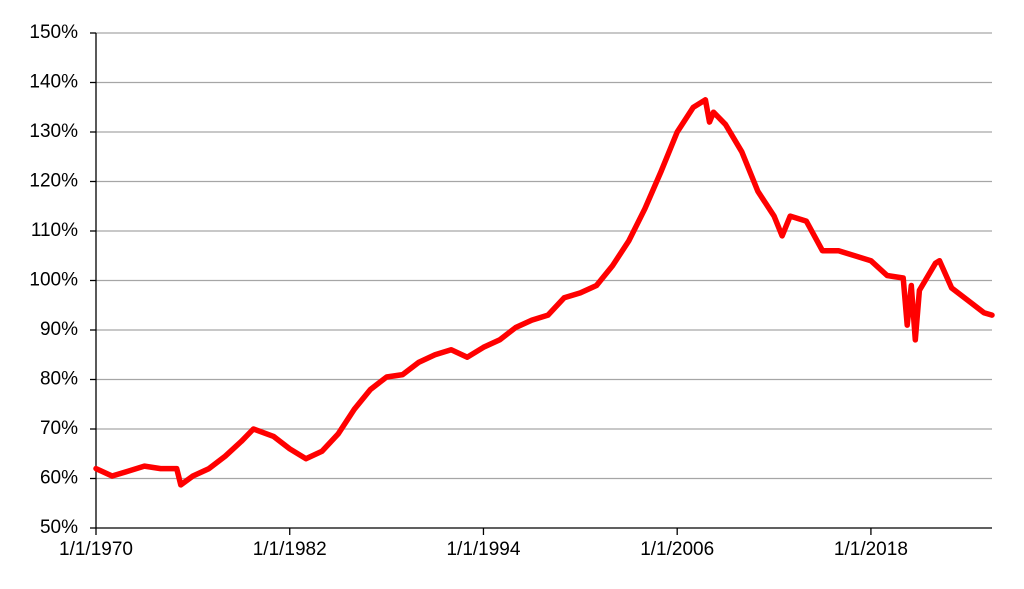  What do you see at coordinates (483, 549) in the screenshot?
I see `x-tick-label: 1/1/1994` at bounding box center [483, 549].